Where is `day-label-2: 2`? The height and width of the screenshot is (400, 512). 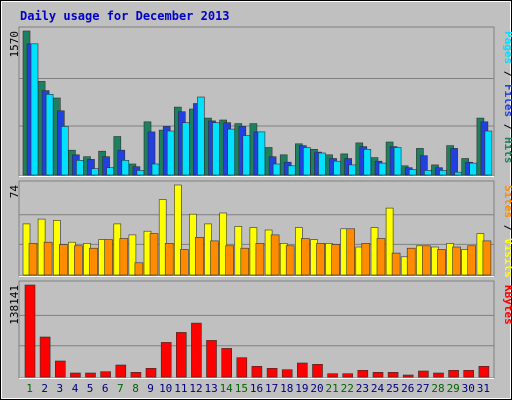
day-label-2: 2 is located at coordinates (44, 388).